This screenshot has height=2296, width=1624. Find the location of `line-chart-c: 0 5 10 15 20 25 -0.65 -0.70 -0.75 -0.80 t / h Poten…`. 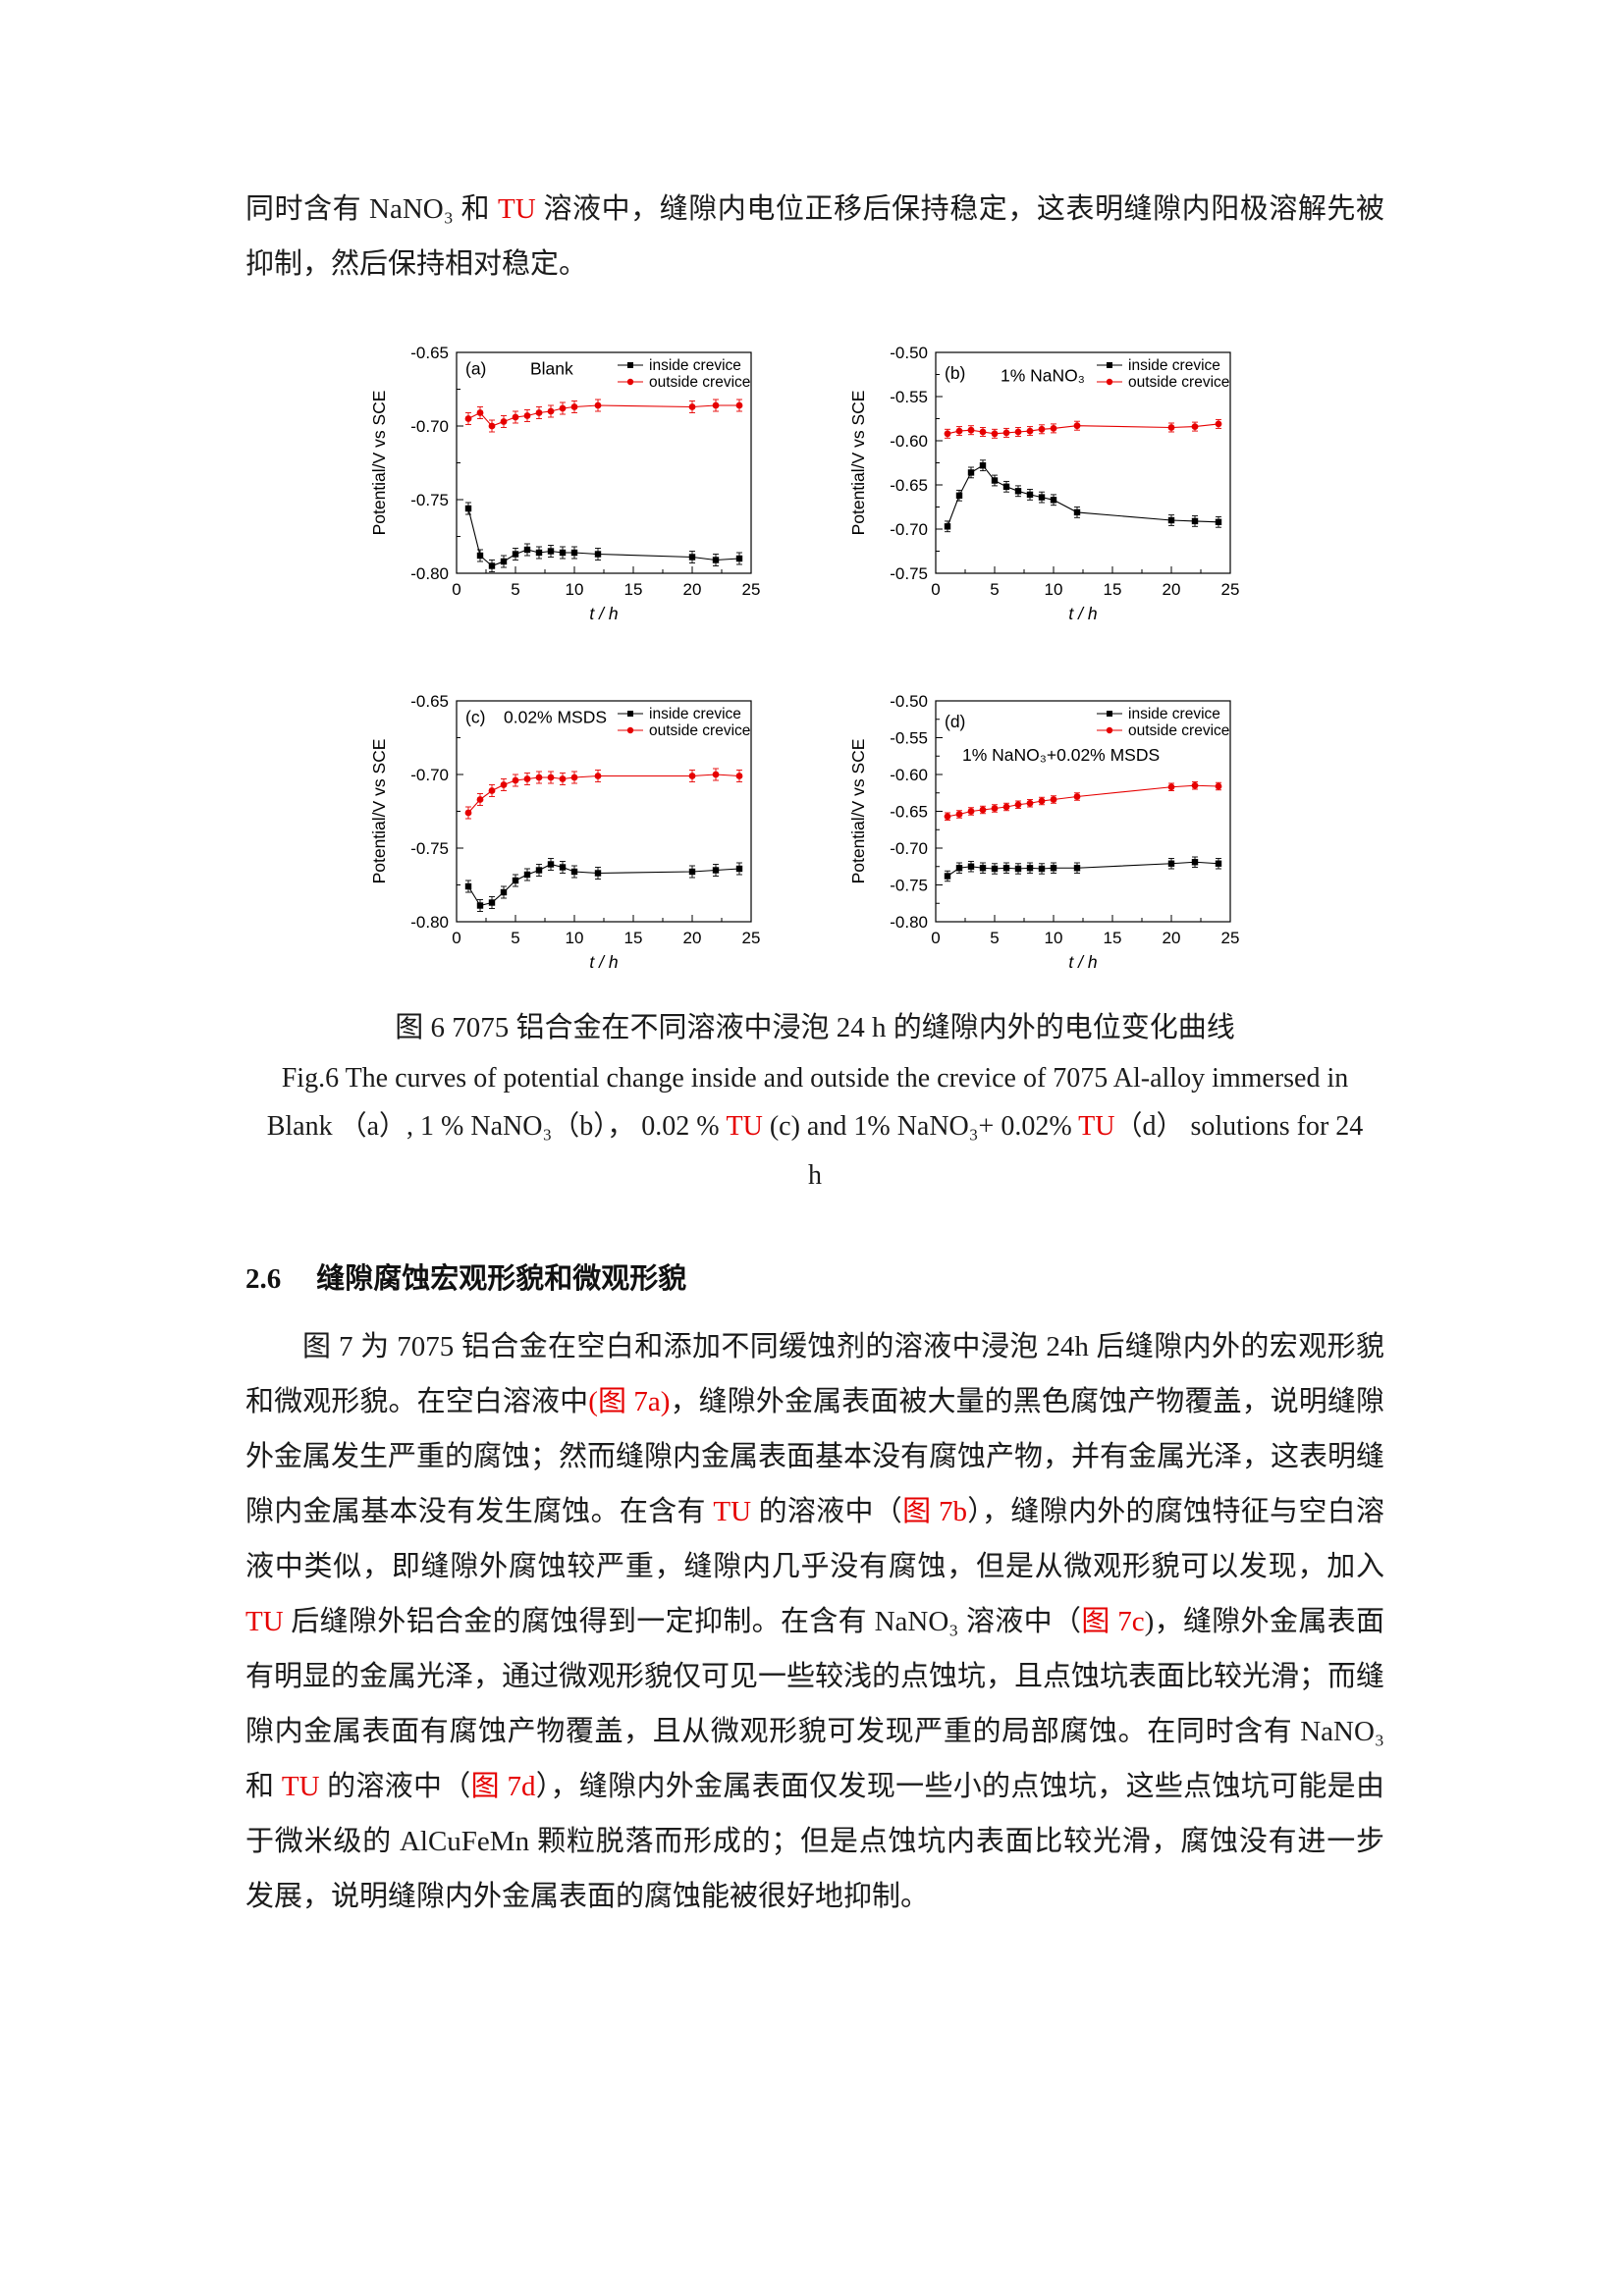

line-chart-c: 0 5 10 15 20 25 -0.65 -0.70 -0.75 -0.80 t / h Poten… is located at coordinates (565, 832).